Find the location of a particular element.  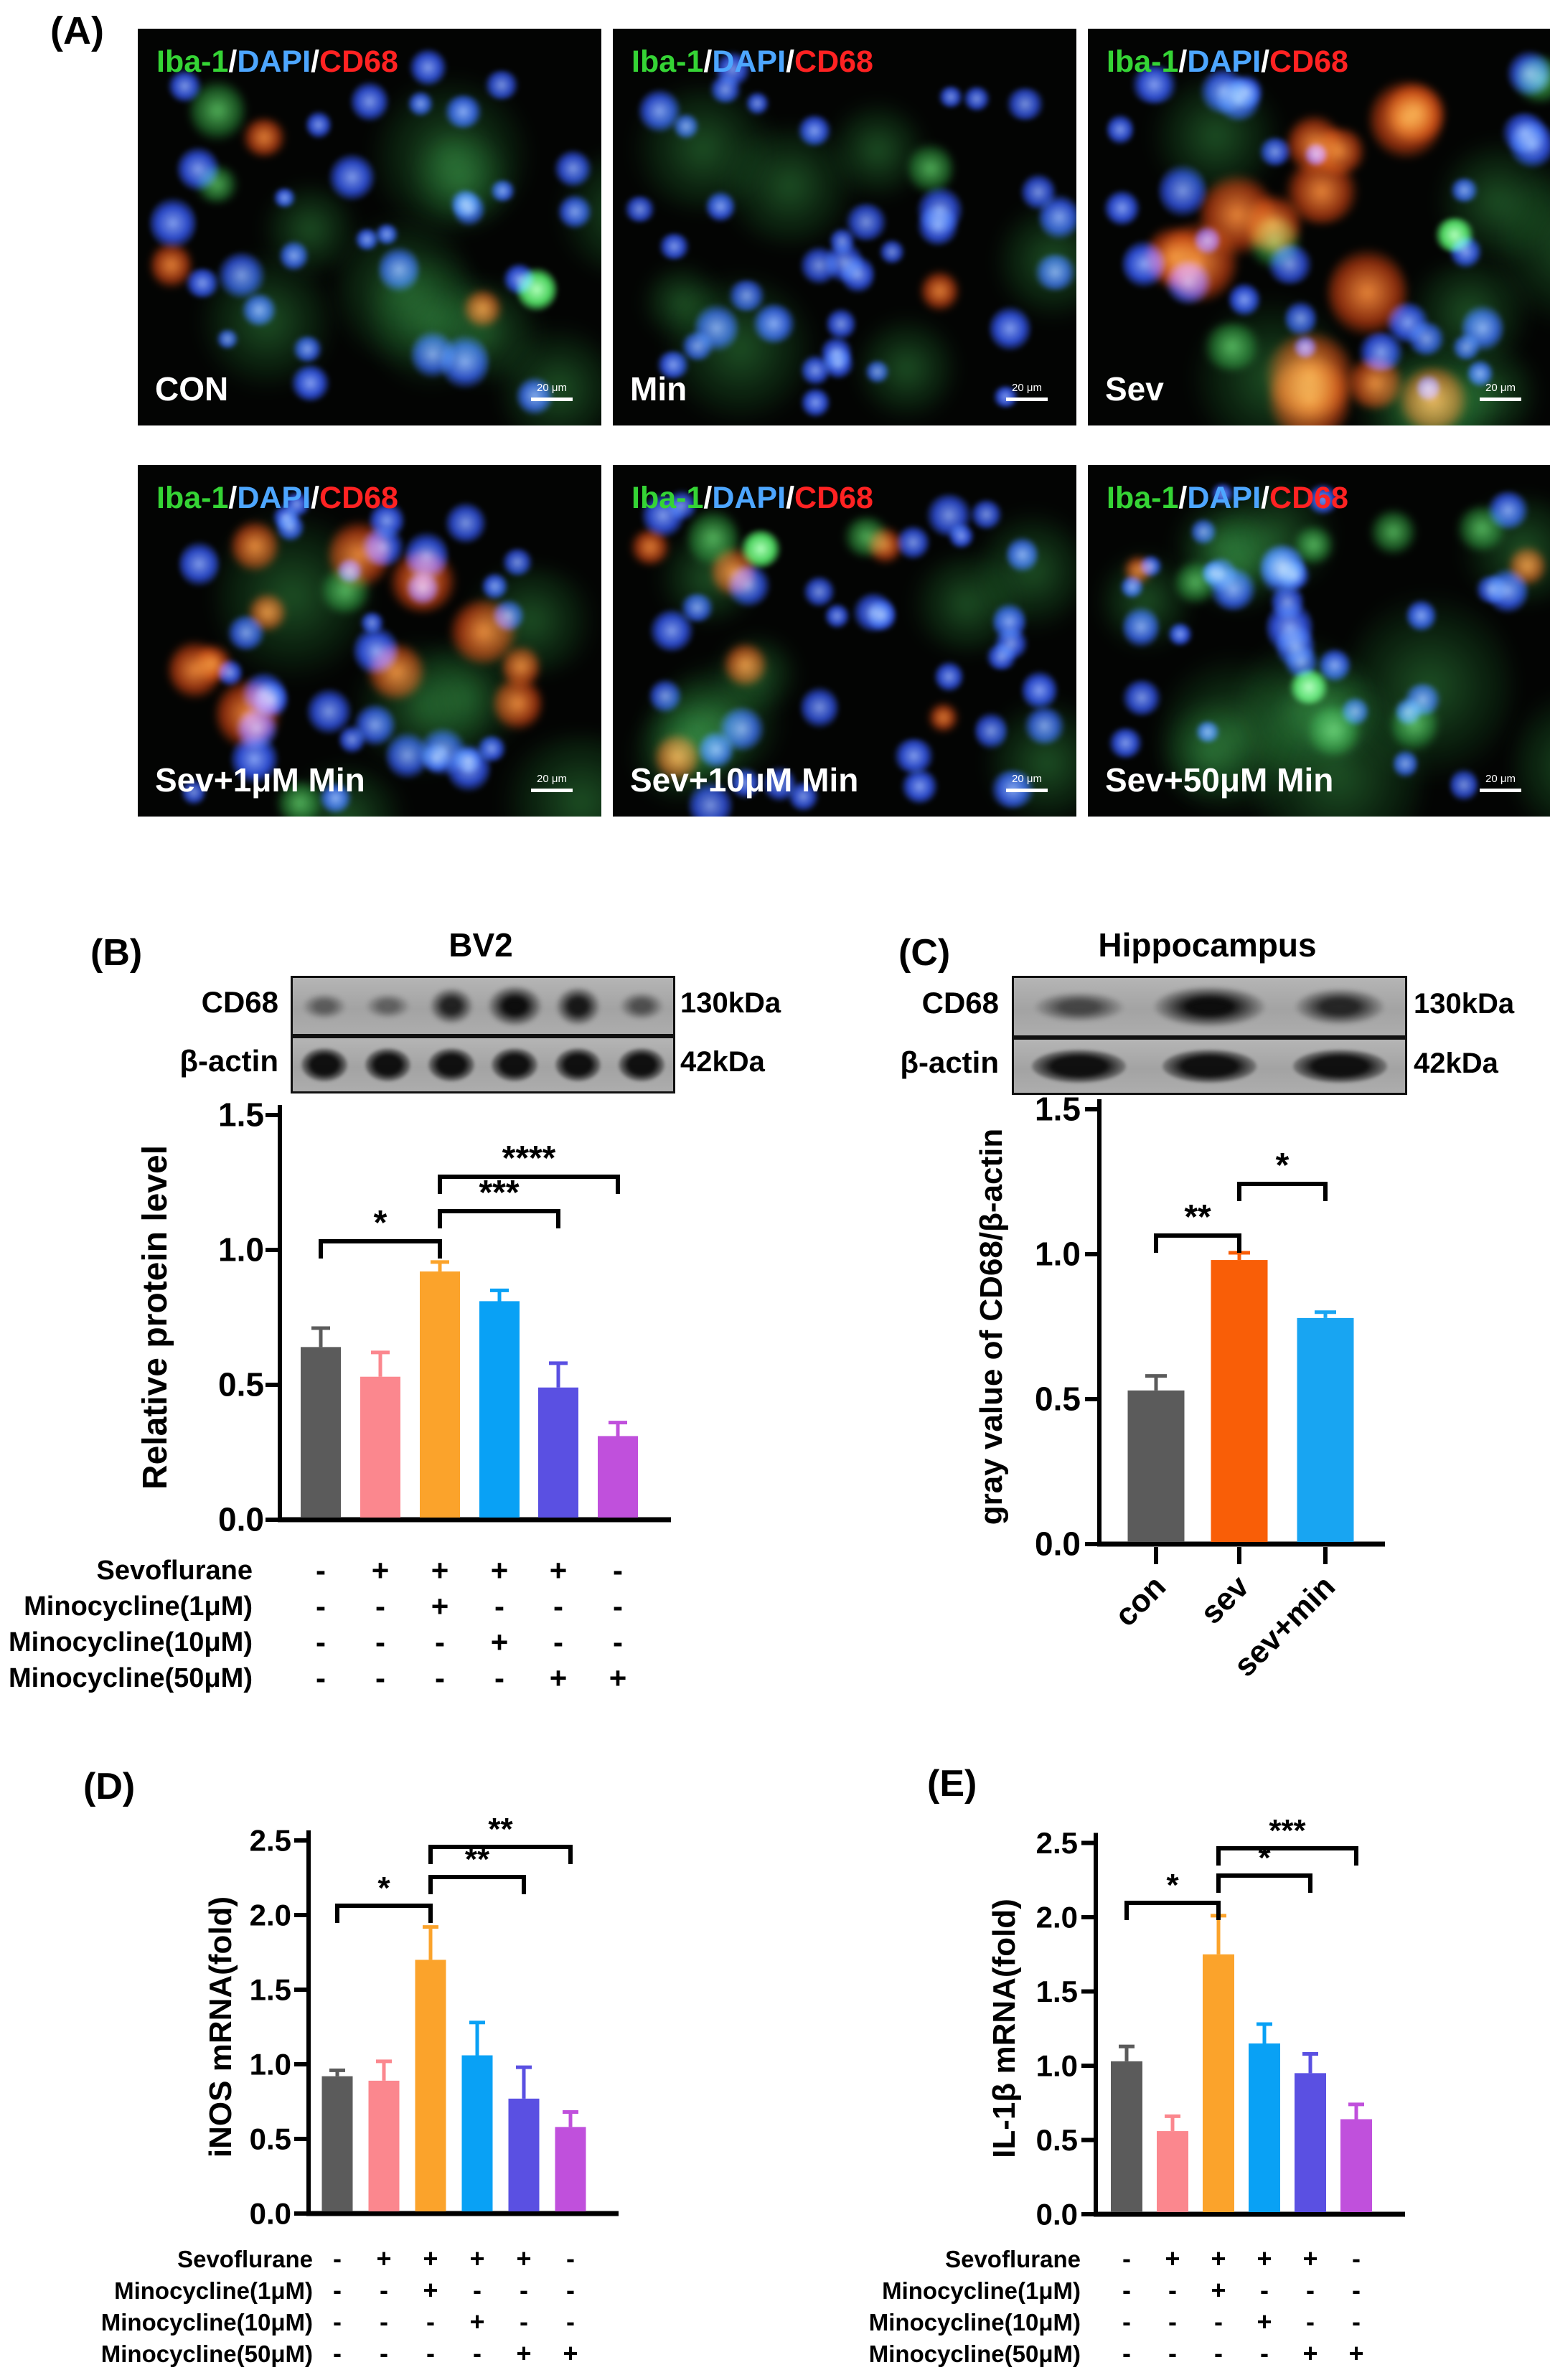

significance-label: *** is located at coordinates (499, 1193).